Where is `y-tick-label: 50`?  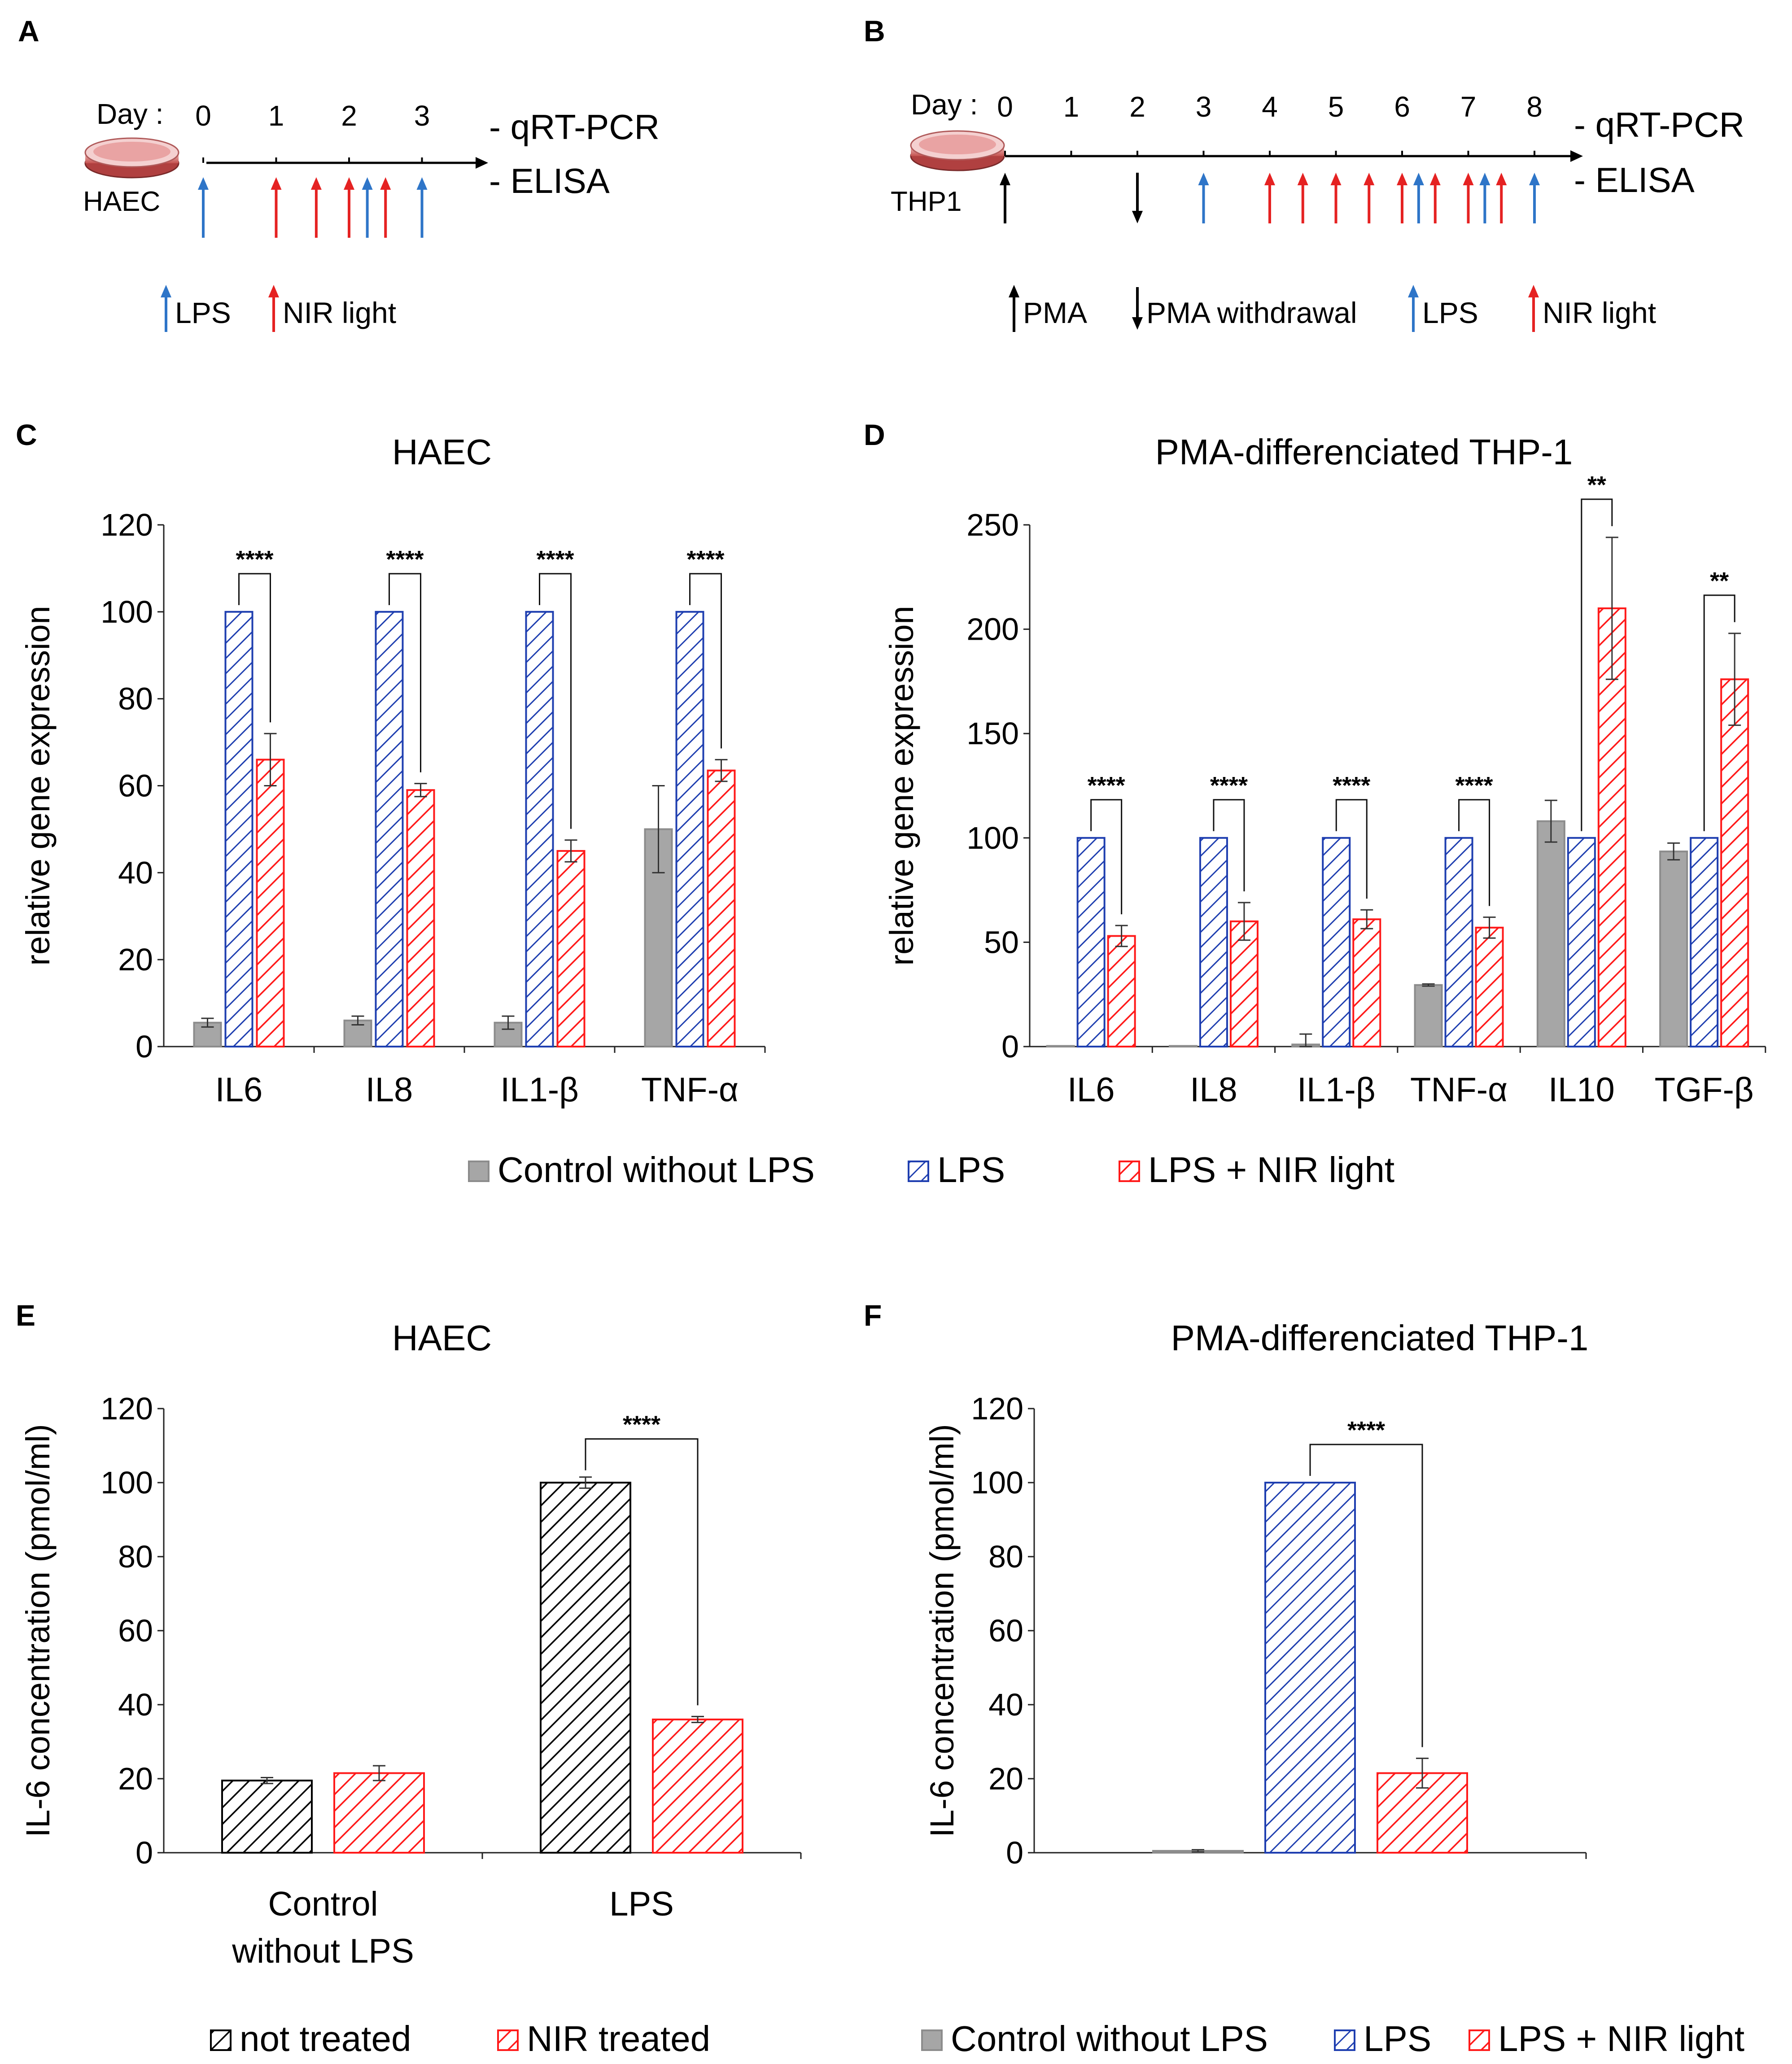 y-tick-label: 50 is located at coordinates (1001, 942).